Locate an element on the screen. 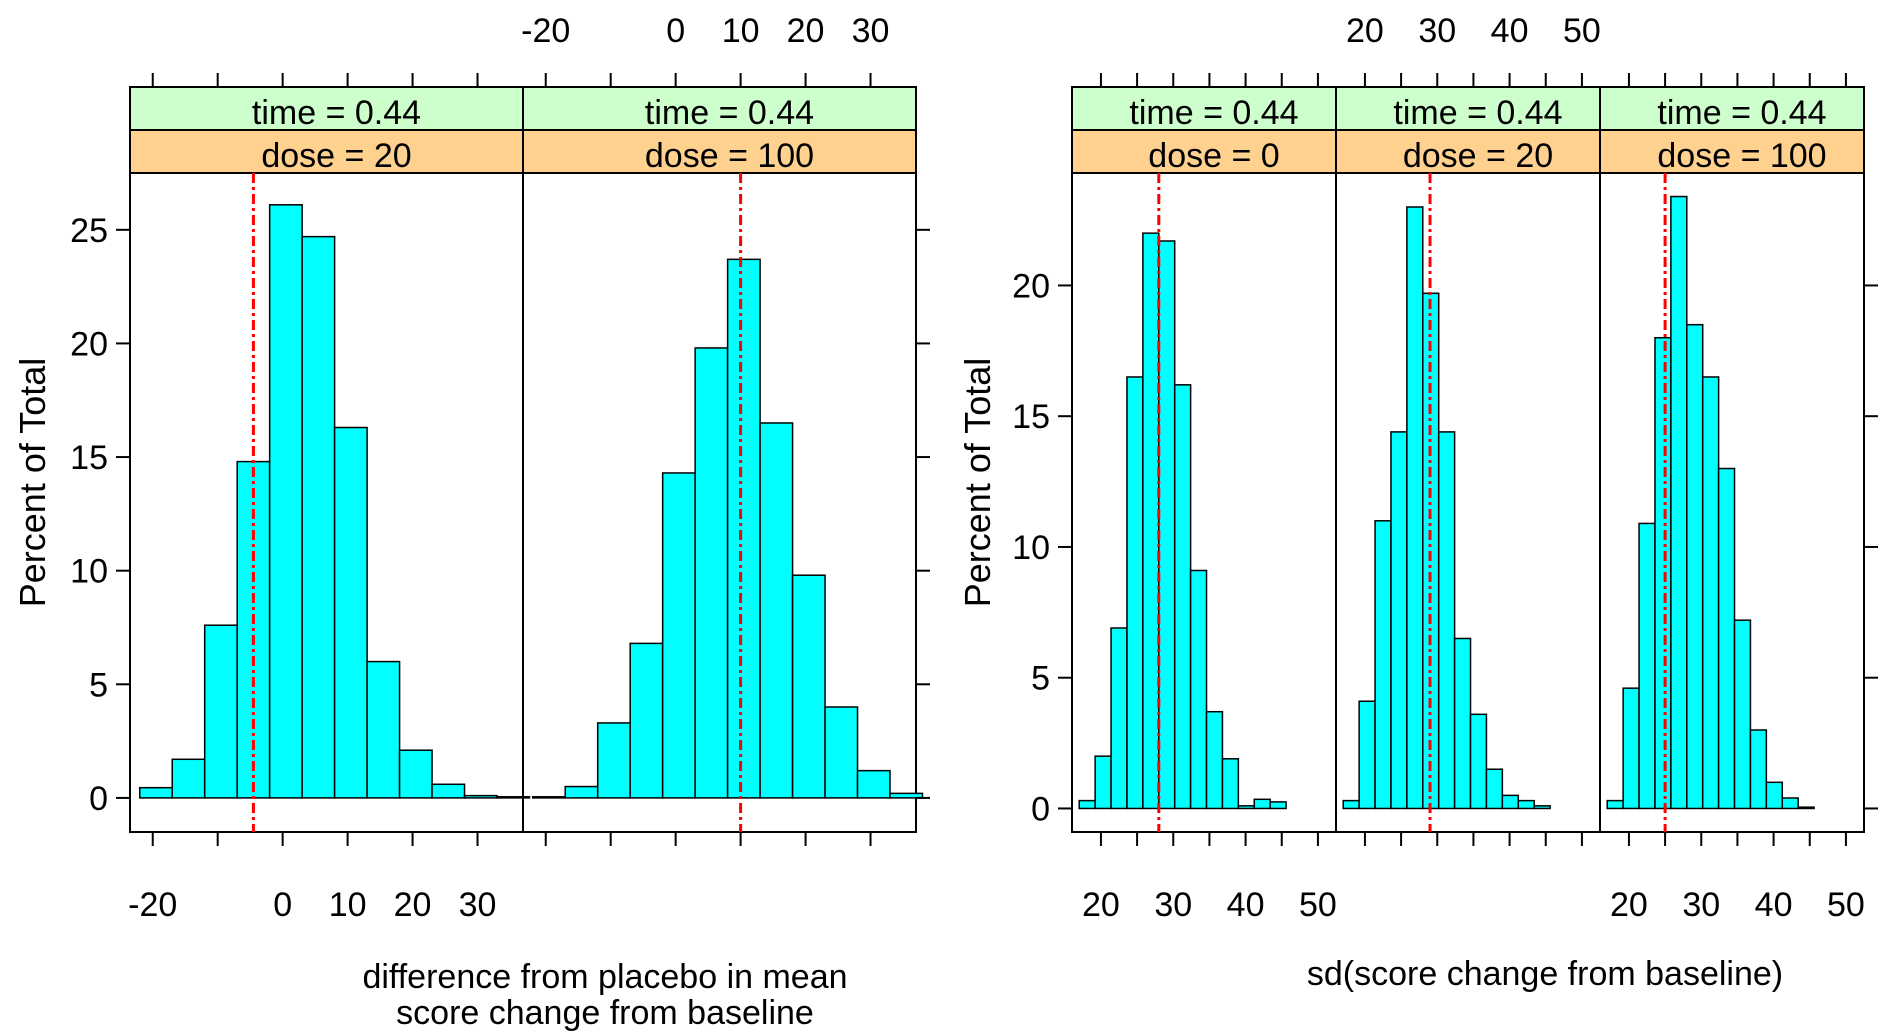  x-axis-title: difference from placebo in mean is located at coordinates (604, 977).